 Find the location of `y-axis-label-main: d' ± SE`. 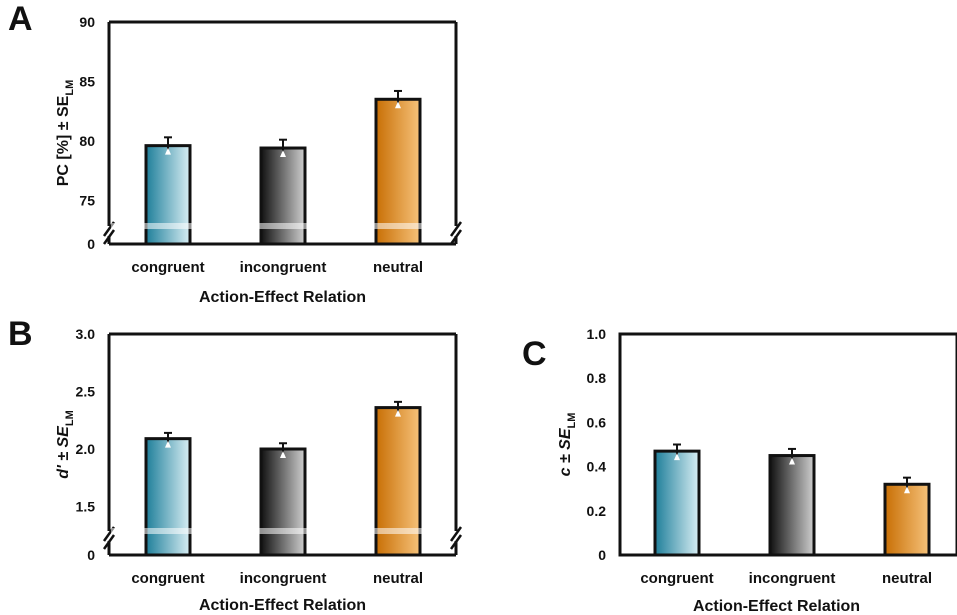

y-axis-label-main: d' ± SE is located at coordinates (63, 452).